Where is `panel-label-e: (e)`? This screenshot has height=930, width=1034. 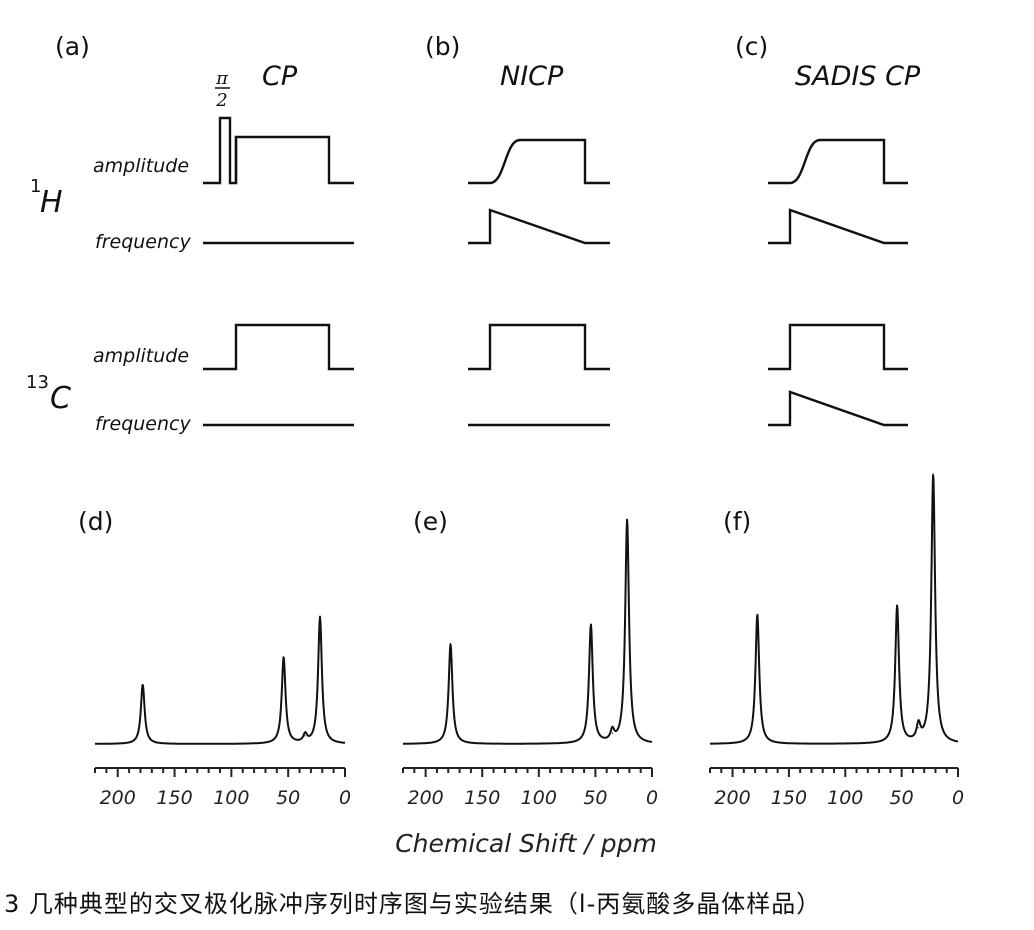
panel-label-e: (e) is located at coordinates (430, 521).